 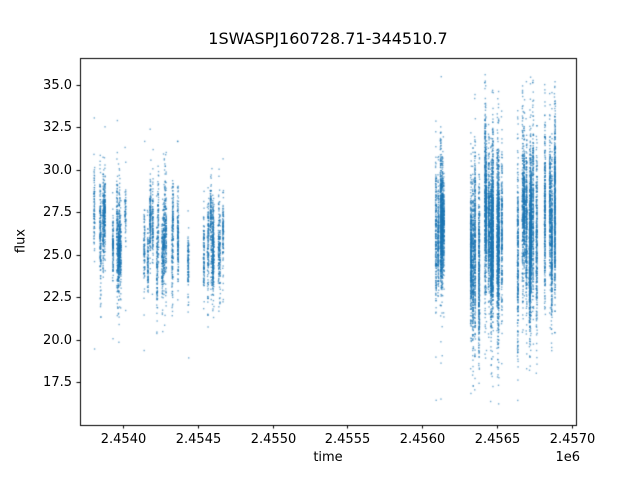 I want to click on y-tick-label: 25.0, so click(x=57, y=255).